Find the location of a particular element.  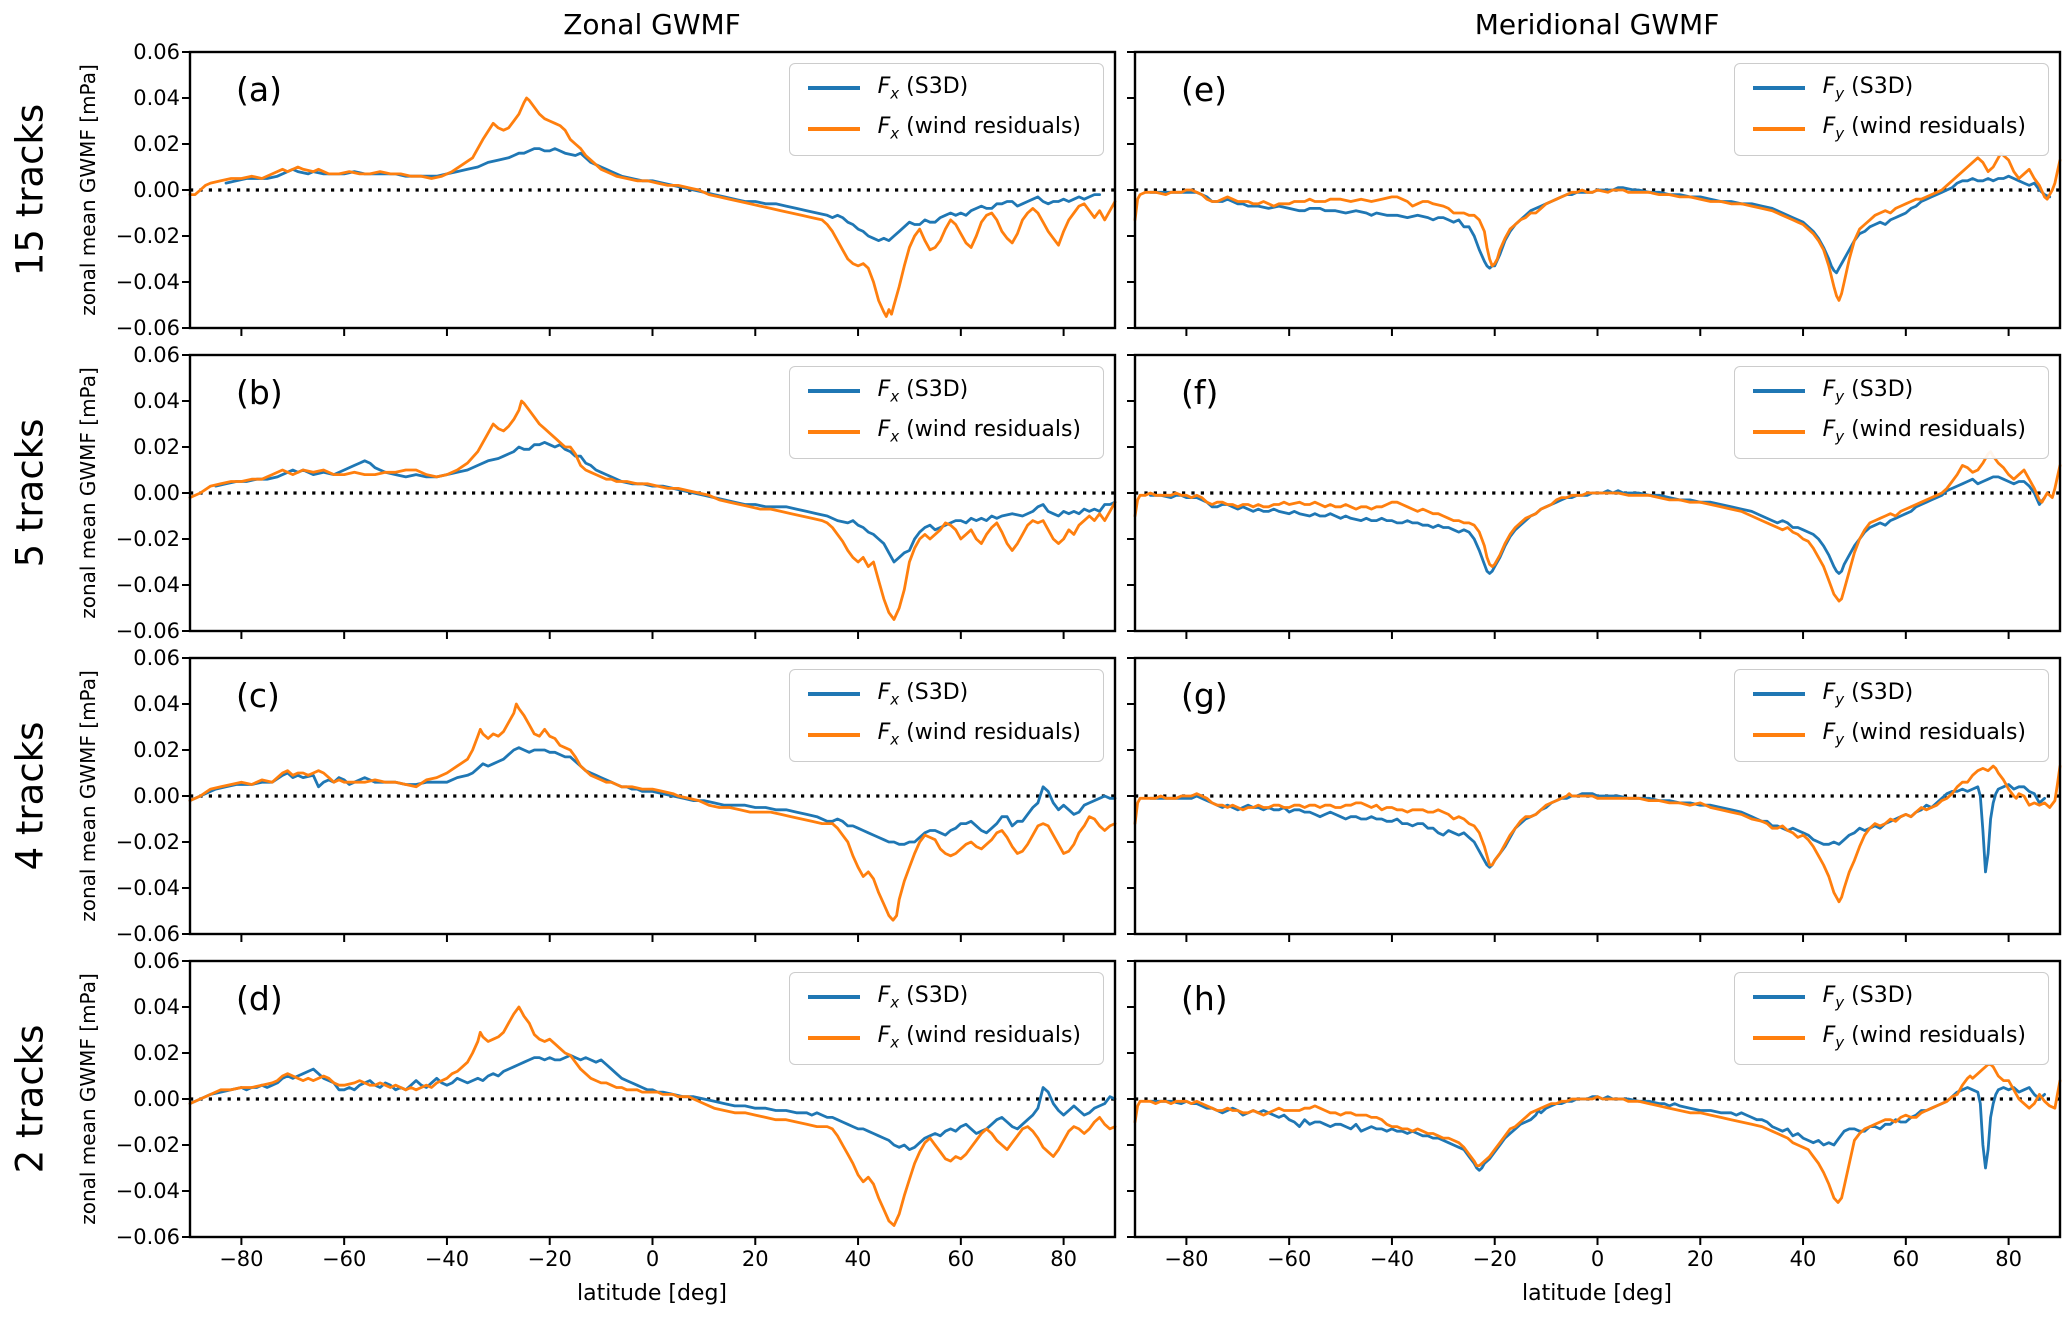

column-title-meridional: Meridional GWMF is located at coordinates (1597, 24).